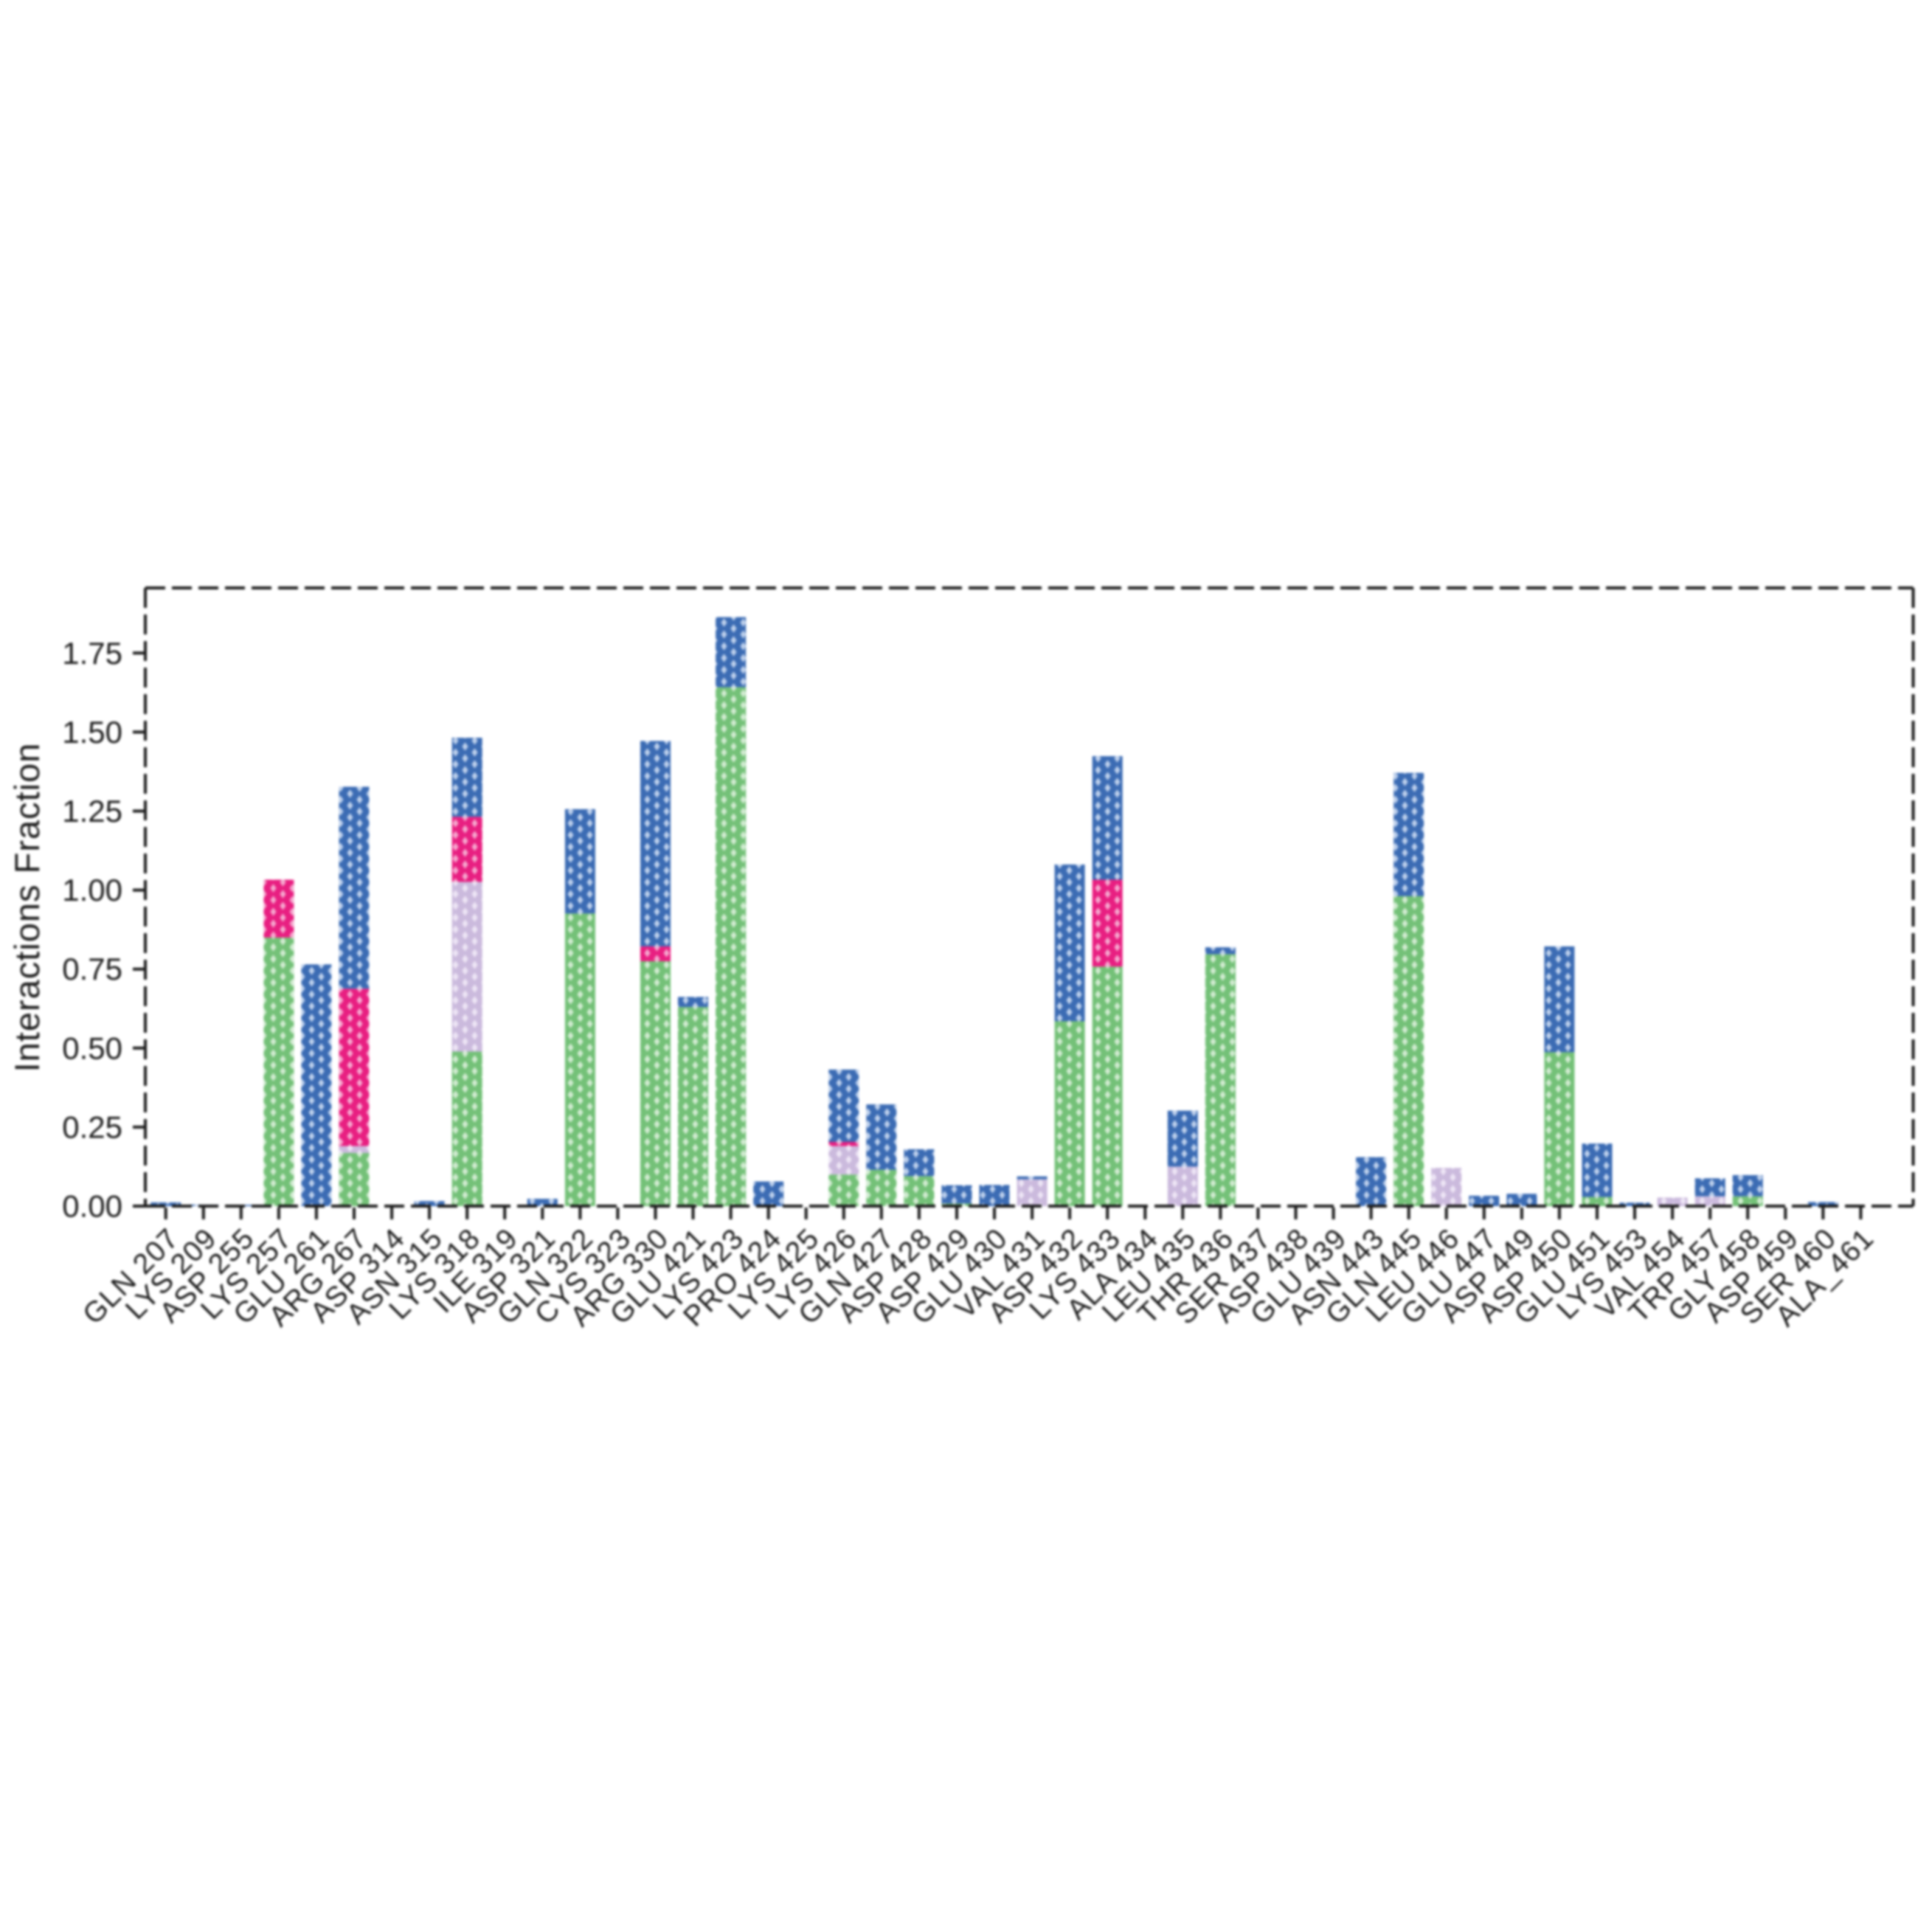  What do you see at coordinates (27, 908) in the screenshot?
I see `svg-text: Interactions Fraction` at bounding box center [27, 908].